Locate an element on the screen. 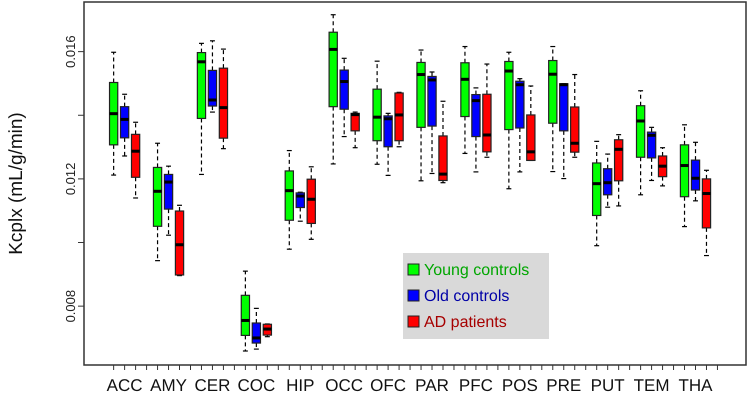 The width and height of the screenshot is (749, 394). x-tick-label: PFC is located at coordinates (475, 385).